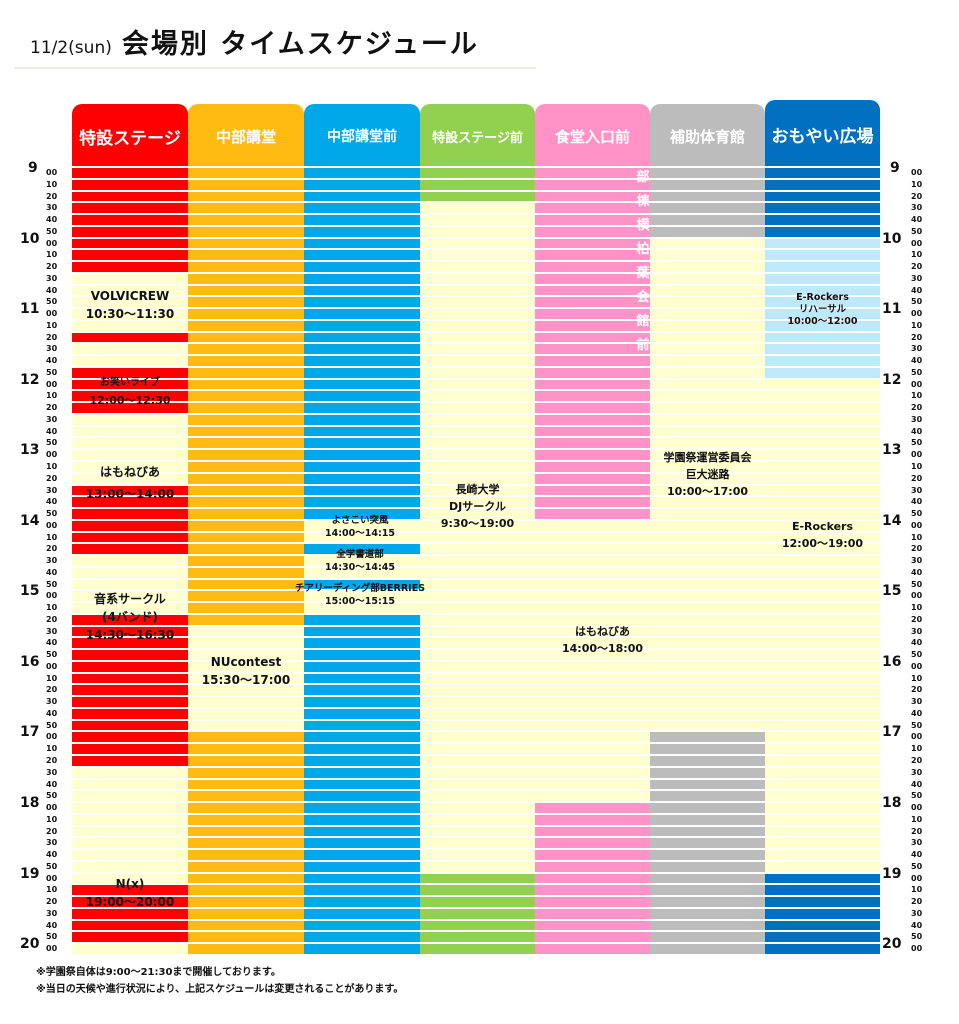  What do you see at coordinates (360, 527) in the screenshot?
I see `event-label: よさこい突風 14:00～14:15` at bounding box center [360, 527].